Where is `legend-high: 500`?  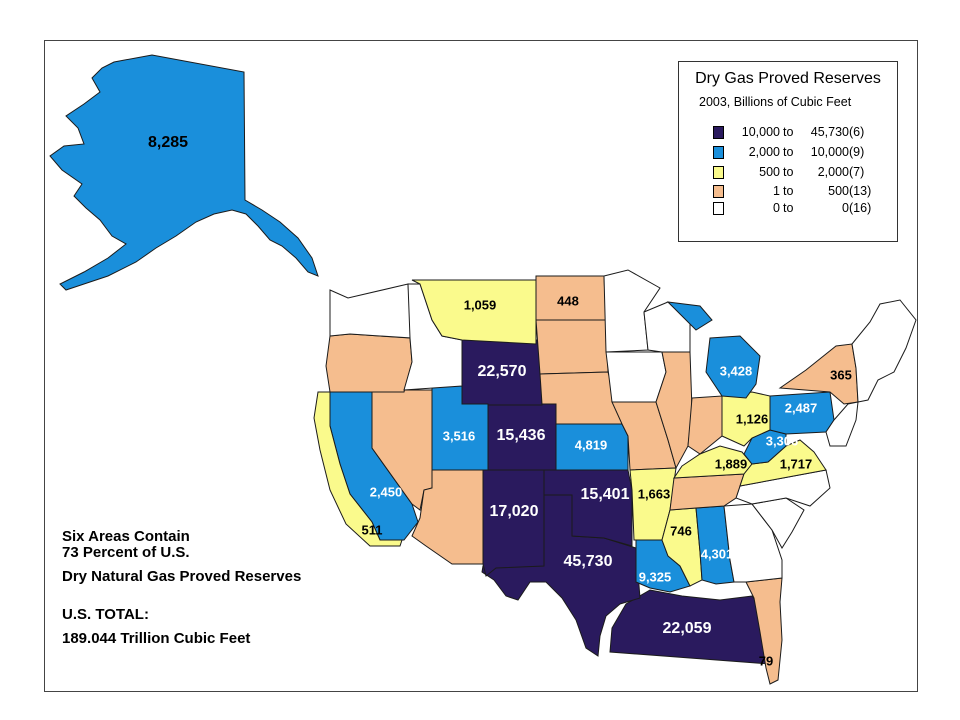 legend-high: 500 is located at coordinates (838, 191).